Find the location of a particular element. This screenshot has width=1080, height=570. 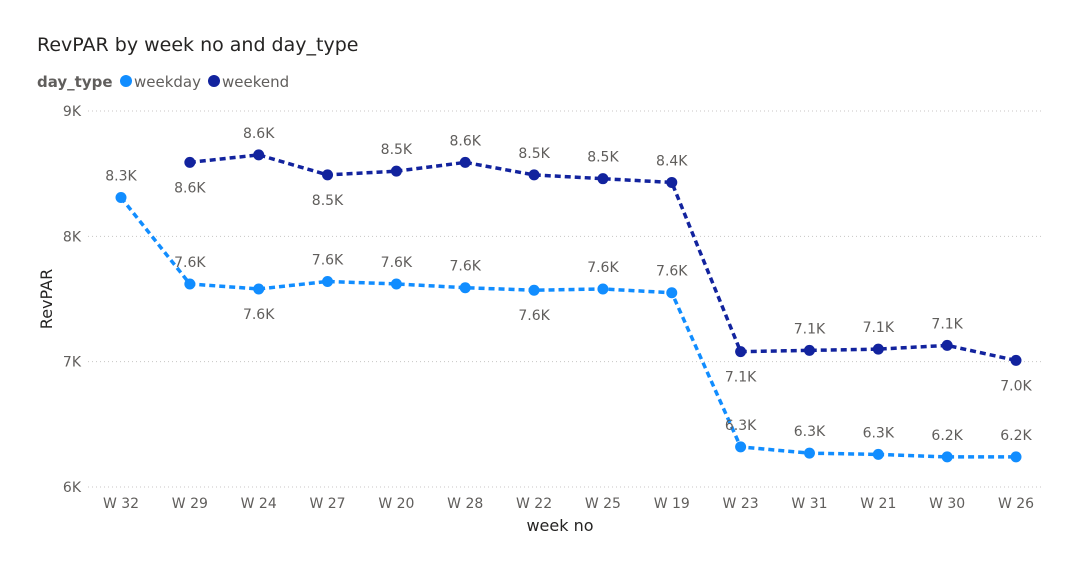

x-tick-label: W 27 is located at coordinates (327, 504).